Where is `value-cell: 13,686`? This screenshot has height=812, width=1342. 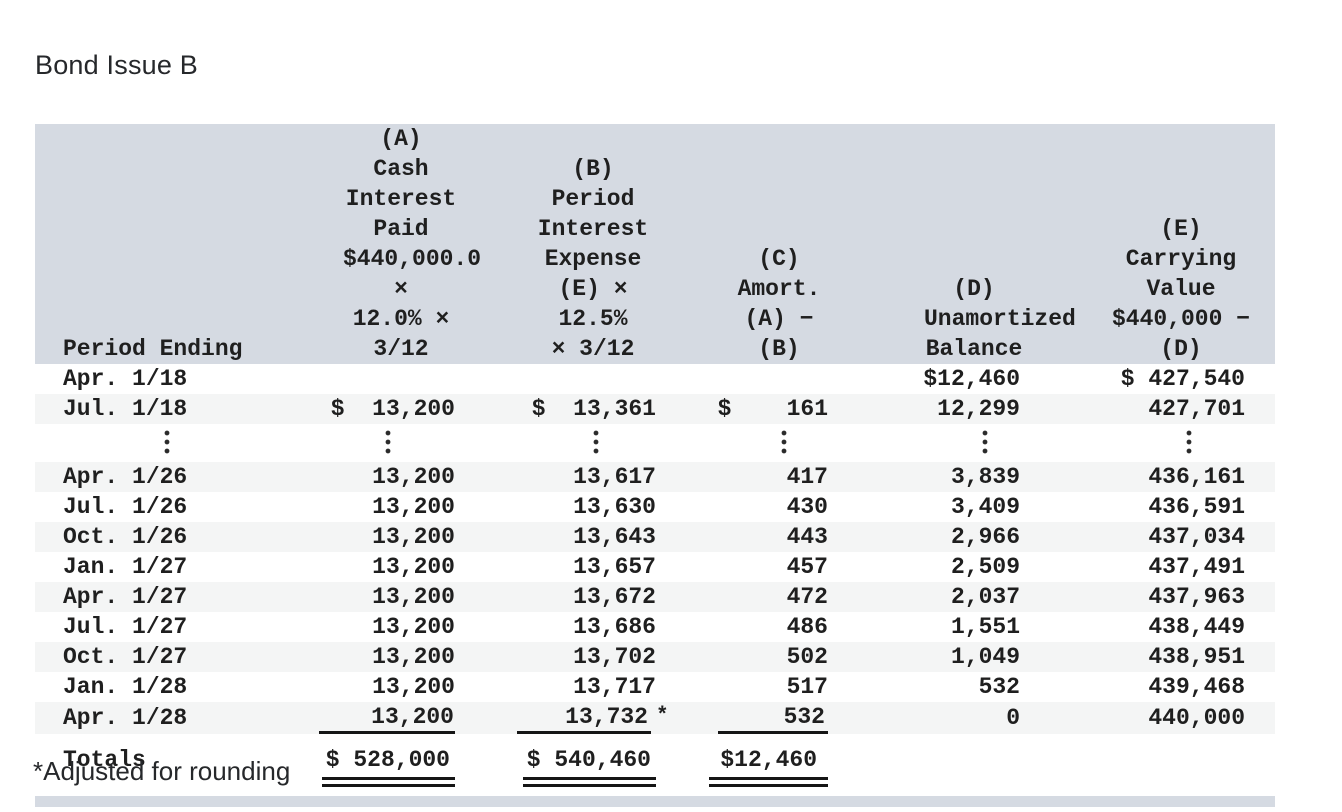 value-cell: 13,686 is located at coordinates (614, 627).